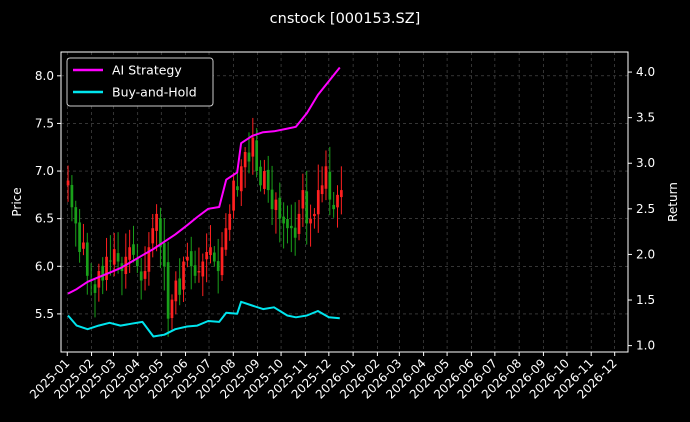 The width and height of the screenshot is (690, 422). Describe the element at coordinates (48, 195) in the screenshot. I see `y-left-axis: 5.5 6.0 6.5 7.0 7.5 8.0` at that location.